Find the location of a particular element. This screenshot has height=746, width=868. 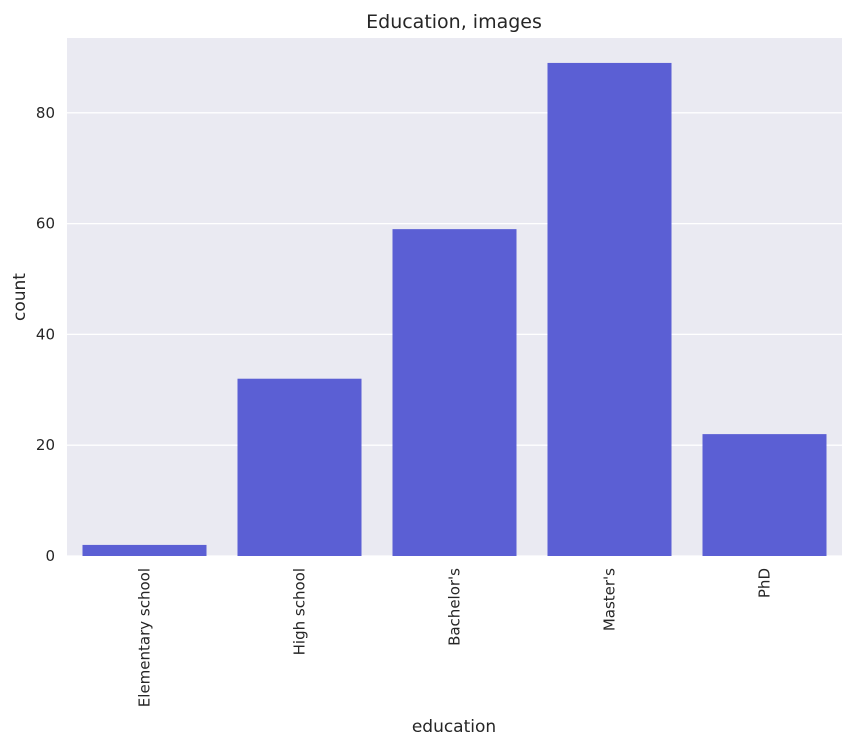

y-tick-label-4: 80 is located at coordinates (45, 113).